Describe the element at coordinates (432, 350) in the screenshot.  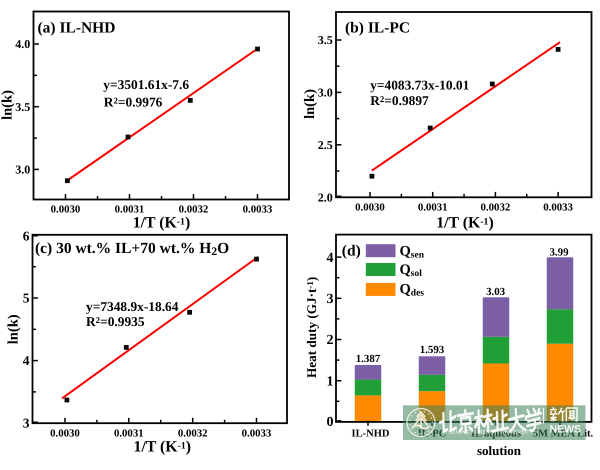
I see `svg-text: 1.593` at that location.